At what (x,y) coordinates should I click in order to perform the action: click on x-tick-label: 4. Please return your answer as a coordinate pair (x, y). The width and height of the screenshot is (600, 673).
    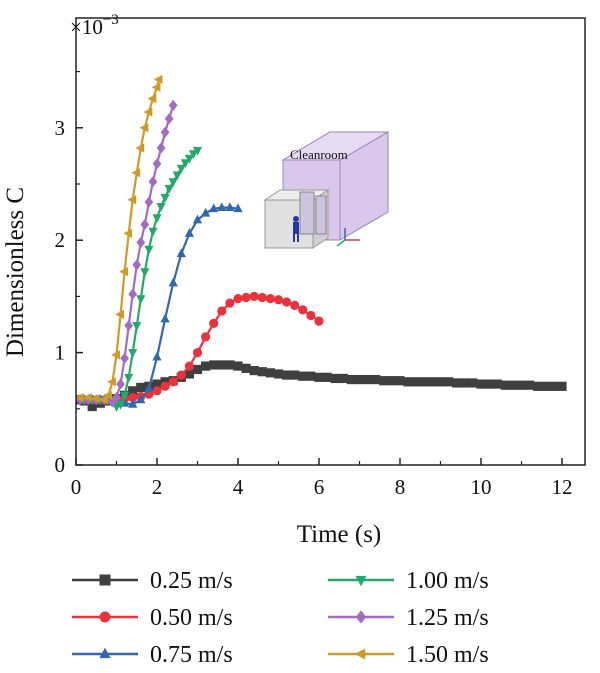
    Looking at the image, I should click on (238, 487).